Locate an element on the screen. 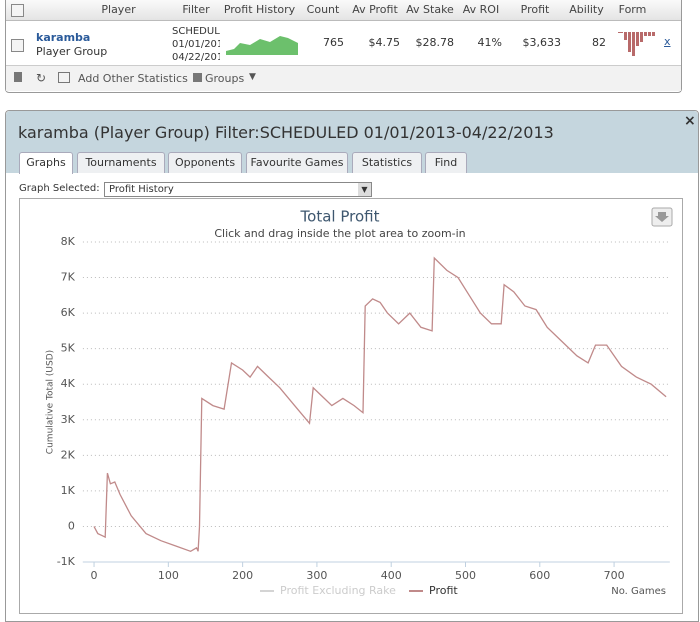 The width and height of the screenshot is (700, 622). header-cell: Filter is located at coordinates (196, 9).